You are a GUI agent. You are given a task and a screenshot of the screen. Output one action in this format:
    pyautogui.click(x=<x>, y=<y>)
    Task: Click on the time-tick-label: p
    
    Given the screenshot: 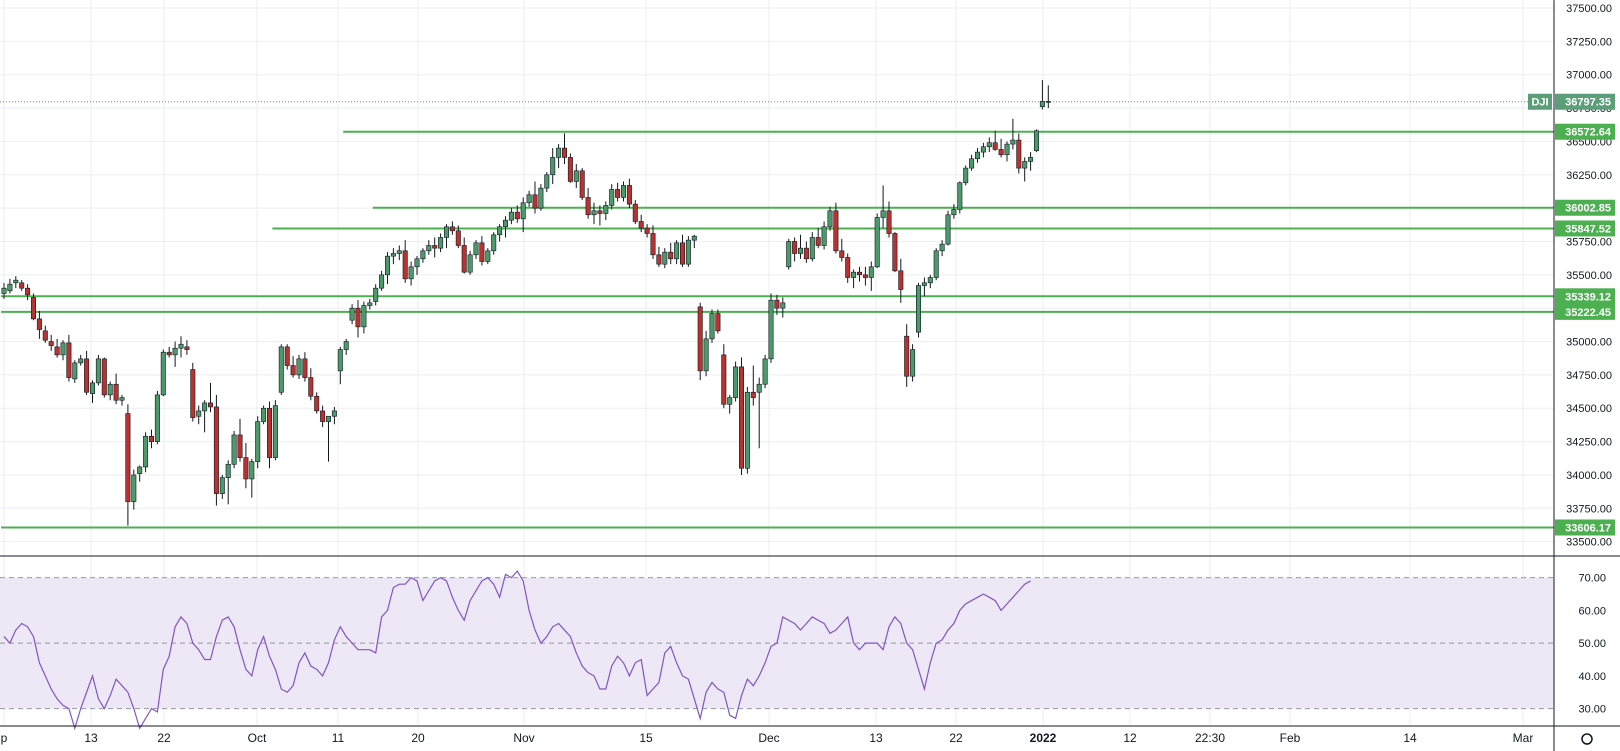 What is the action you would take?
    pyautogui.click(x=4, y=738)
    